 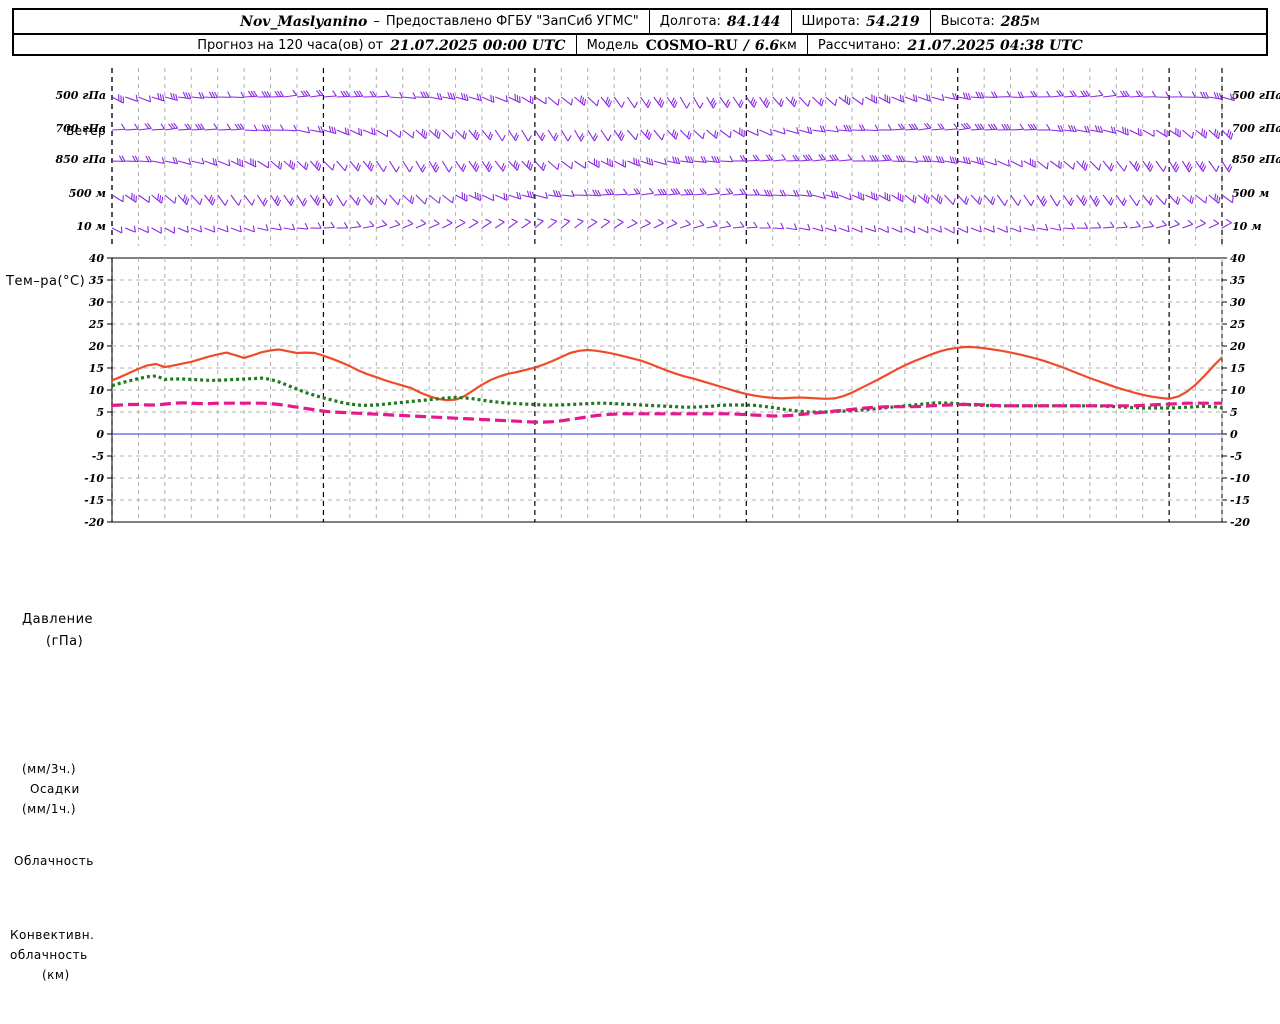 What do you see at coordinates (1237, 346) in the screenshot?
I see `temp-ytick-right: 20` at bounding box center [1237, 346].